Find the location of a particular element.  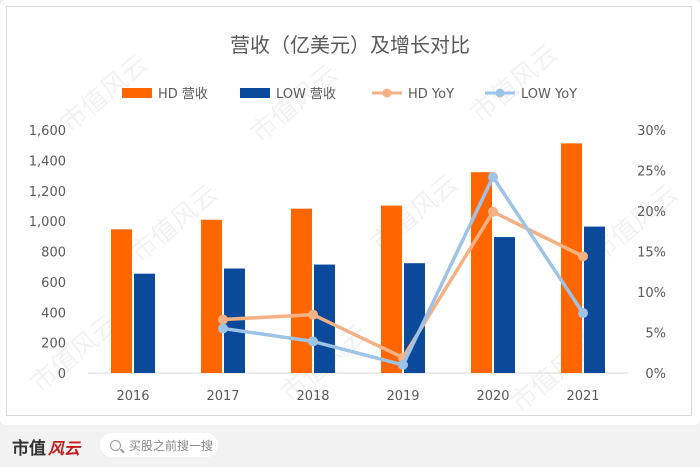

search-bar: 买股之前搜一搜 is located at coordinates (159, 445).